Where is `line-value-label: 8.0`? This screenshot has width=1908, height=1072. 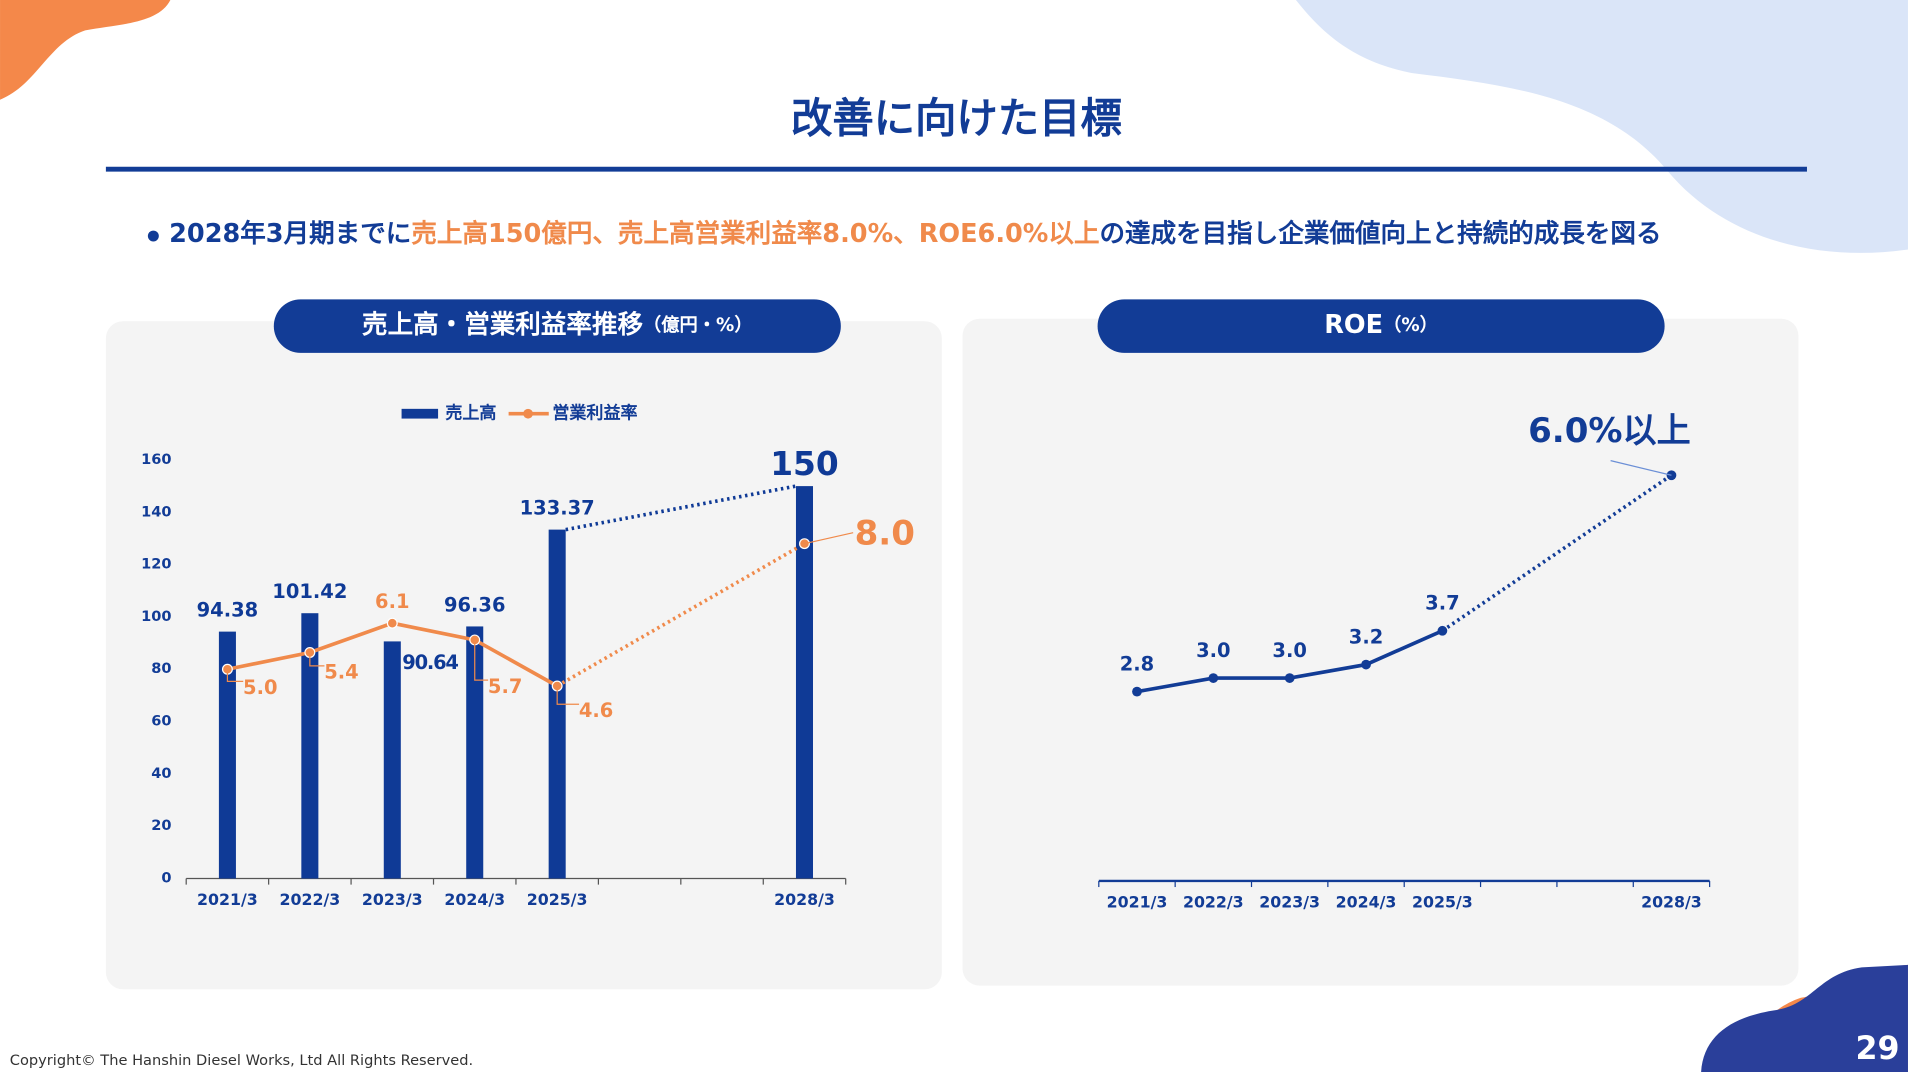 line-value-label: 8.0 is located at coordinates (885, 534).